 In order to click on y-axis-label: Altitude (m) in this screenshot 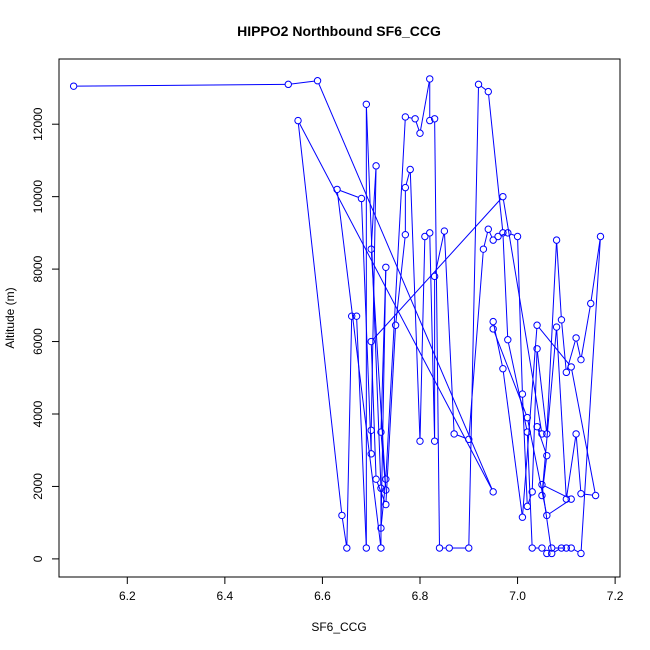, I will do `click(10, 317)`.